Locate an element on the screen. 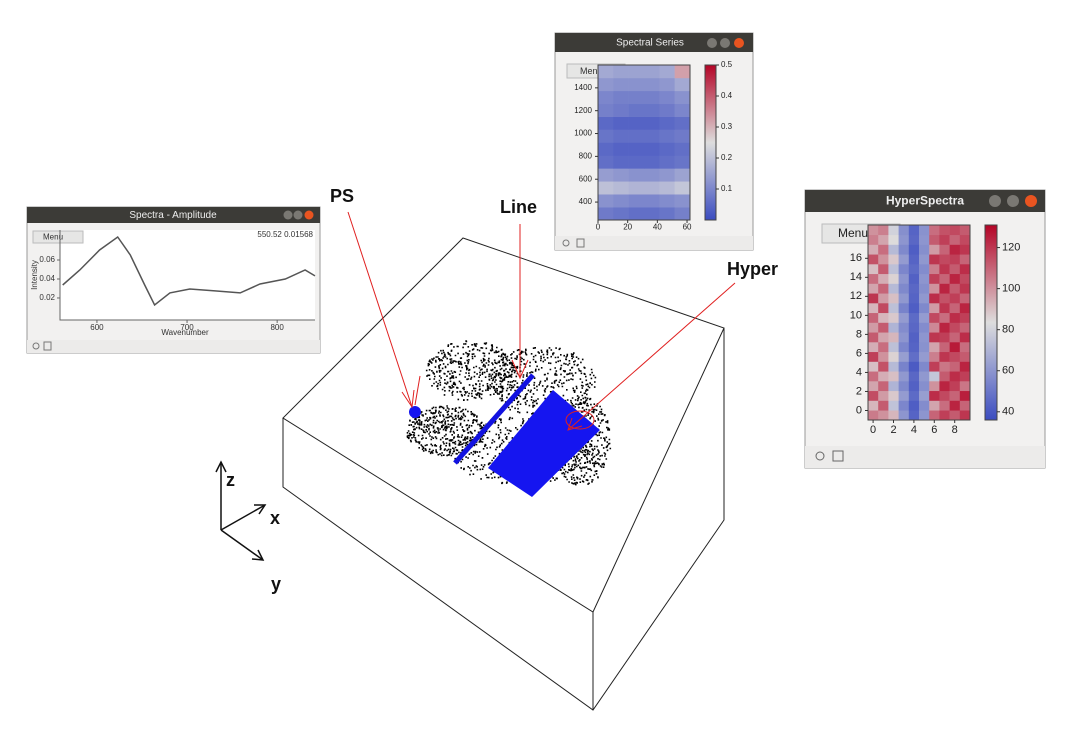  x-tick-label: 20 is located at coordinates (627, 226).